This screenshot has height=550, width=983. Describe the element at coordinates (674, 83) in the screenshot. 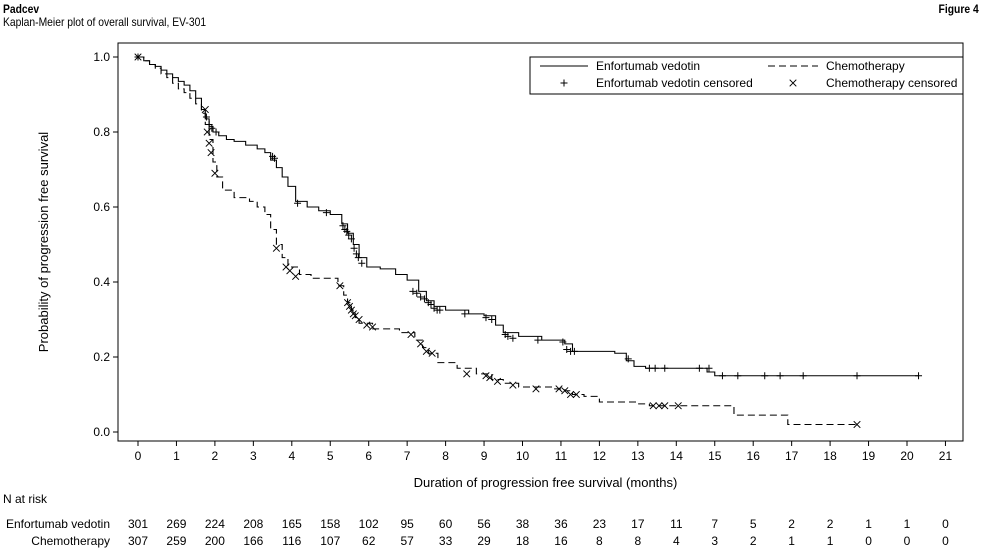

I see `legend-label: Enfortumab vedotin censored` at that location.